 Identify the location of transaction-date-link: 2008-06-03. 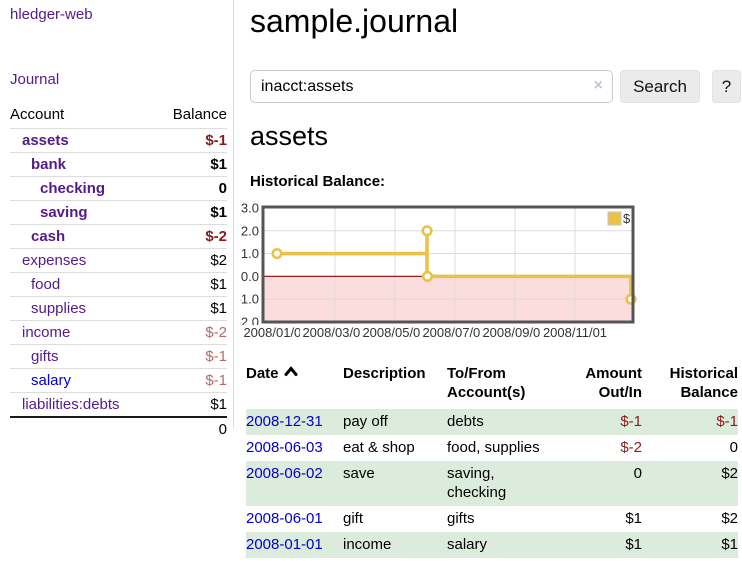
(284, 447).